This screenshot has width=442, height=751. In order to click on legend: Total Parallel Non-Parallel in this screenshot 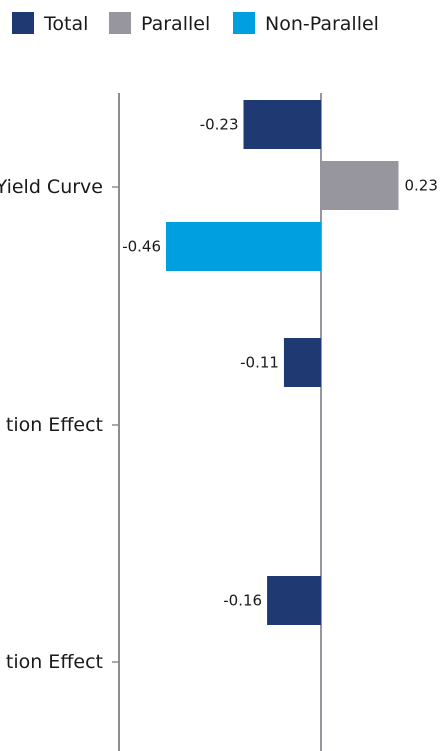, I will do `click(195, 23)`.